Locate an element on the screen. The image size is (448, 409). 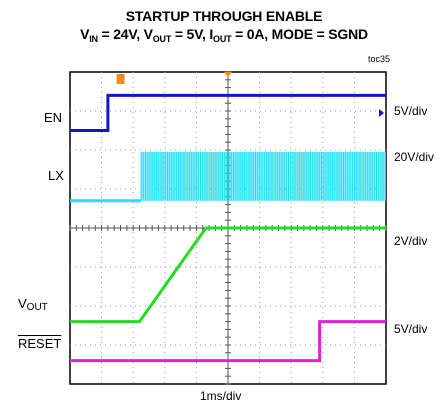
subtitle-vout-sub: OUT is located at coordinates (162, 39).